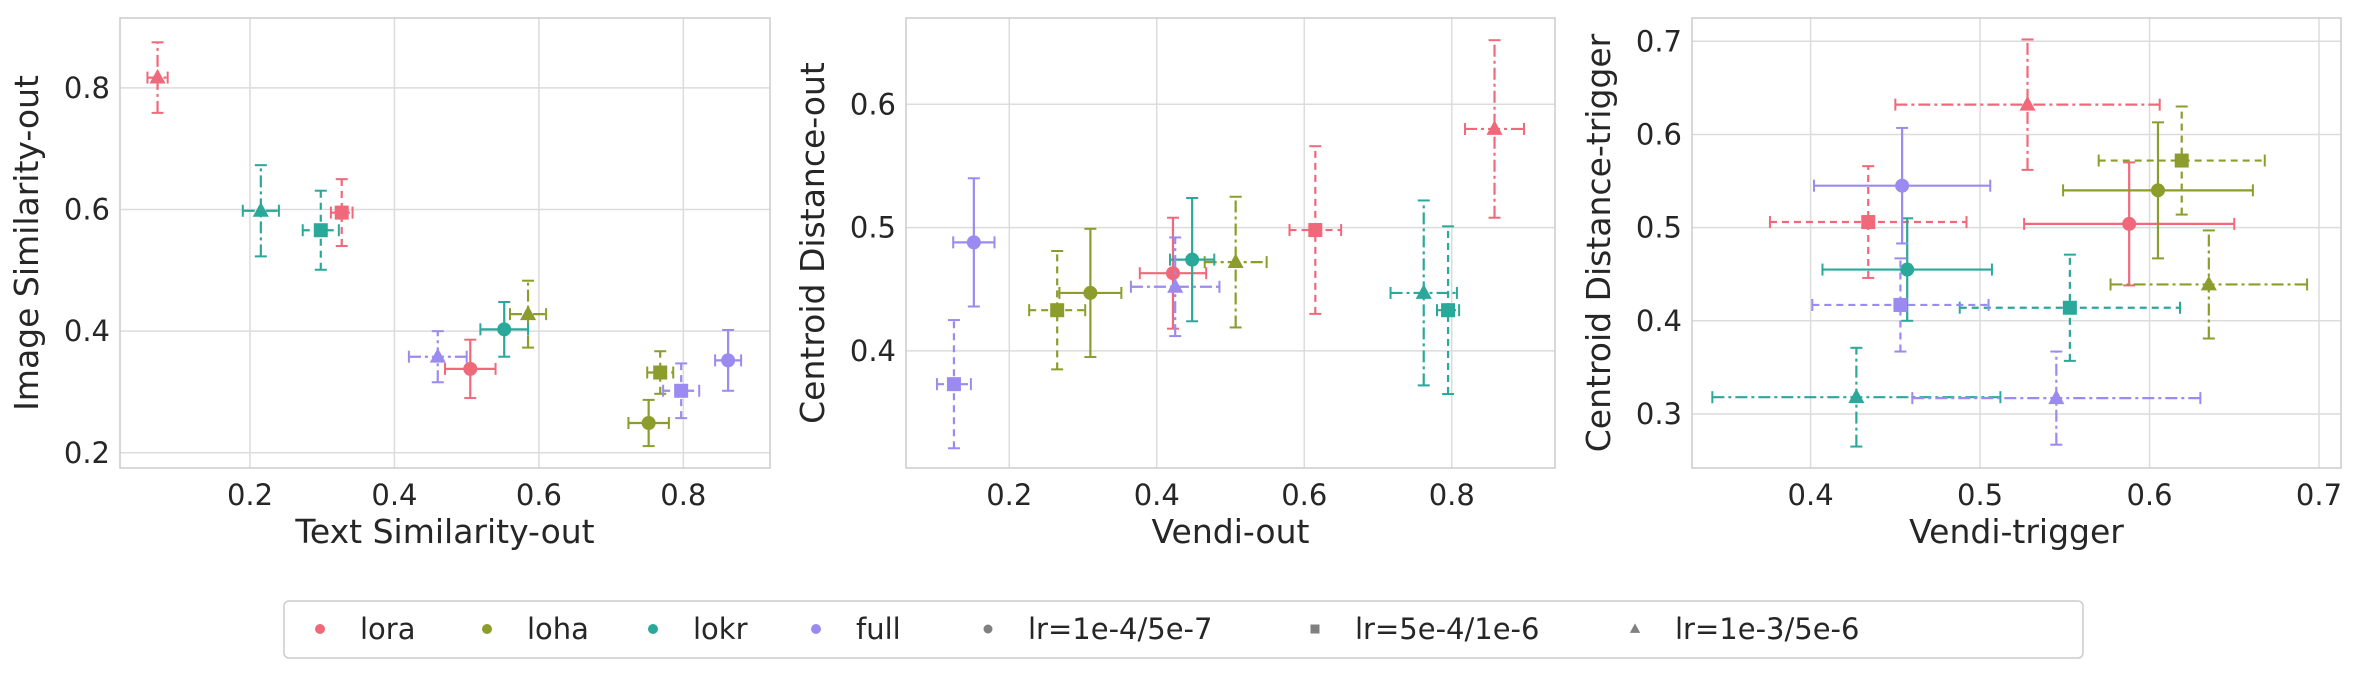  What do you see at coordinates (1231, 531) in the screenshot?
I see `x-axis-label: Vendi-out` at bounding box center [1231, 531].